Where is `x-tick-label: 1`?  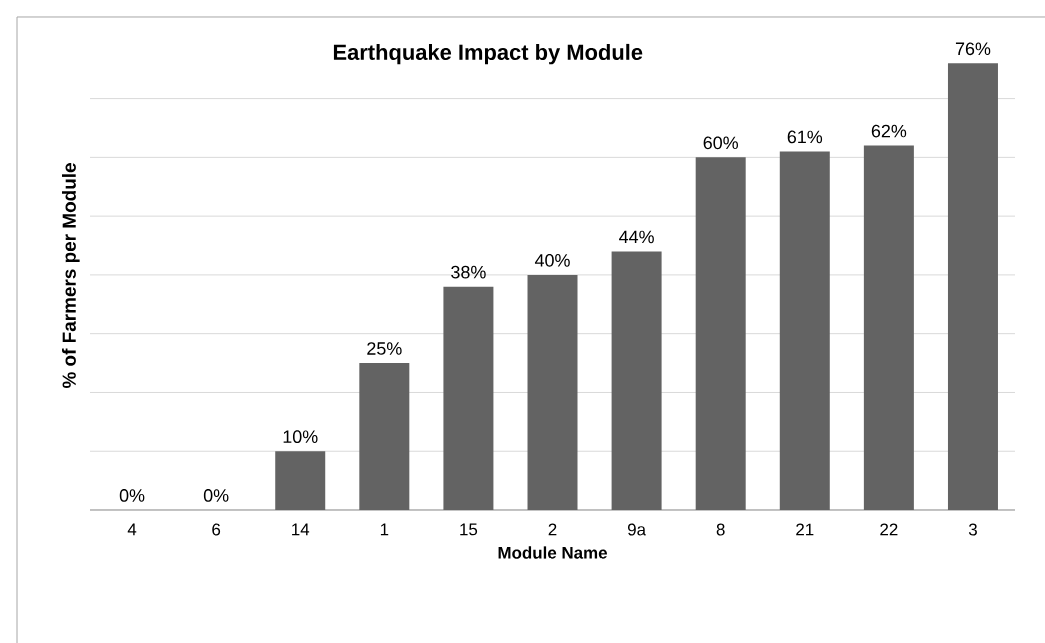 x-tick-label: 1 is located at coordinates (384, 529).